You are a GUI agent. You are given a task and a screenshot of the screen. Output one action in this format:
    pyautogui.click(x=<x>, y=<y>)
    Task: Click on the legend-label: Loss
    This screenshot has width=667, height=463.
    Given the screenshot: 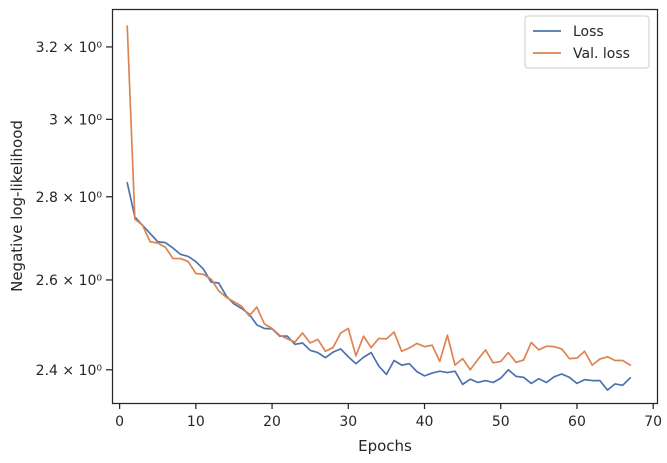 What is the action you would take?
    pyautogui.click(x=588, y=32)
    